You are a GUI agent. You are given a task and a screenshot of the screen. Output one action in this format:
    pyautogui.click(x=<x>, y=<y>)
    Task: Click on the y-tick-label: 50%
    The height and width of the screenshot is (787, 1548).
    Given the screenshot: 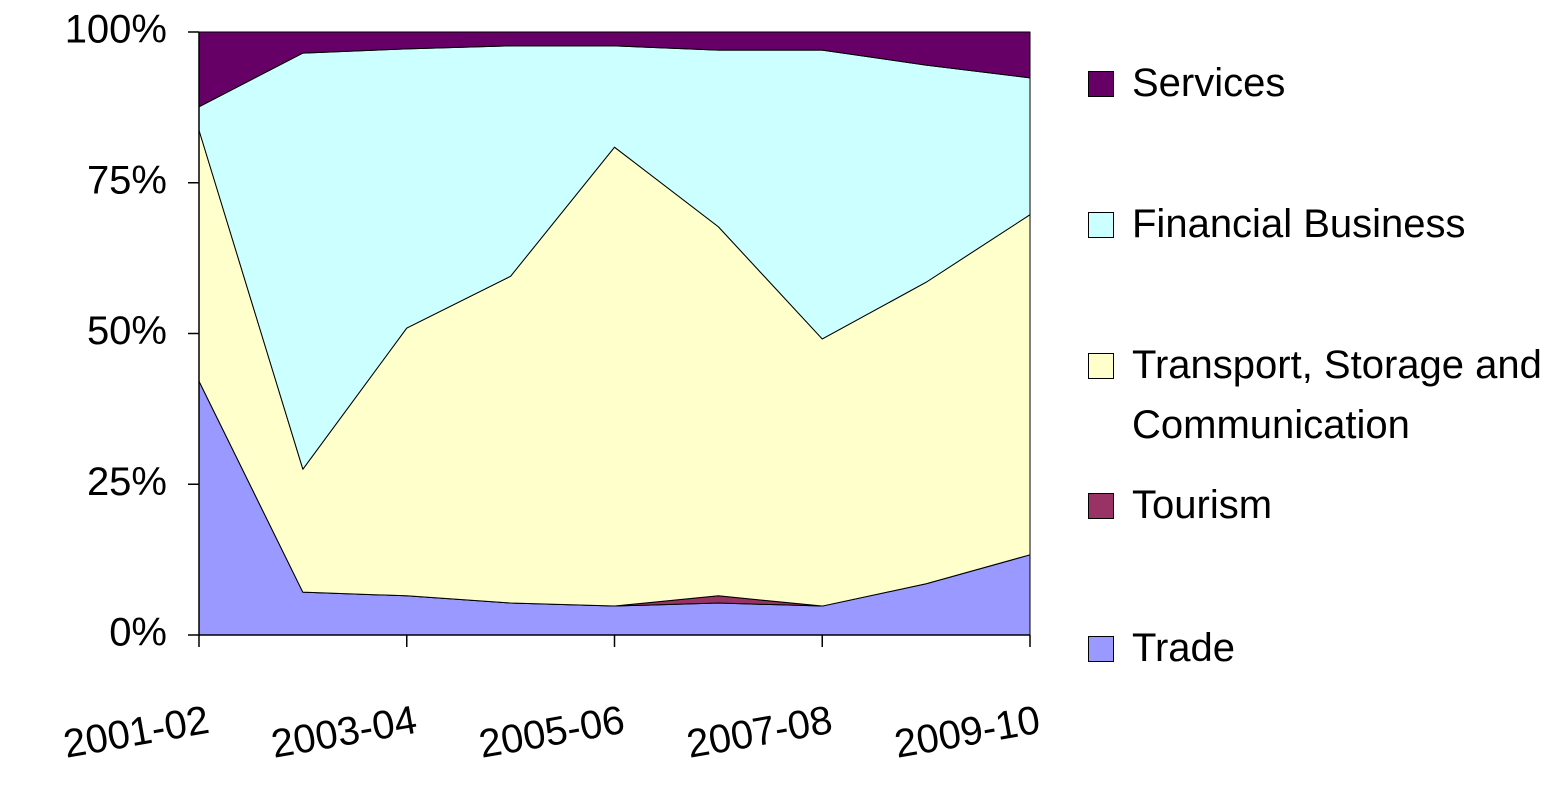 What is the action you would take?
    pyautogui.click(x=127, y=331)
    